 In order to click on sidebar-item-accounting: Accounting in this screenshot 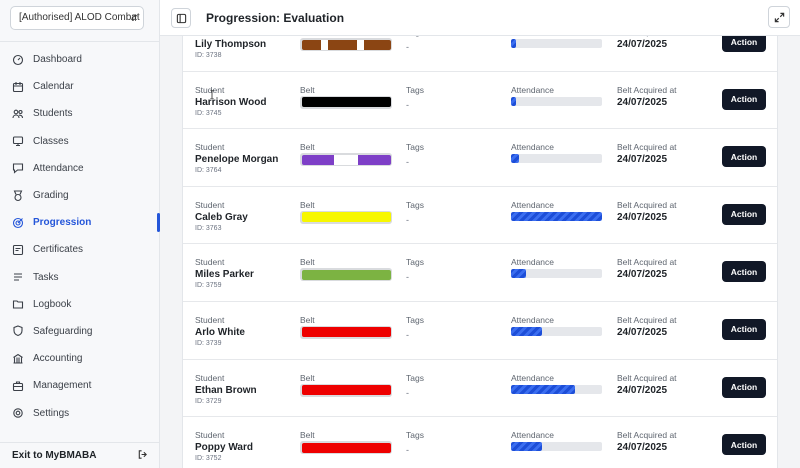, I will do `click(80, 358)`.